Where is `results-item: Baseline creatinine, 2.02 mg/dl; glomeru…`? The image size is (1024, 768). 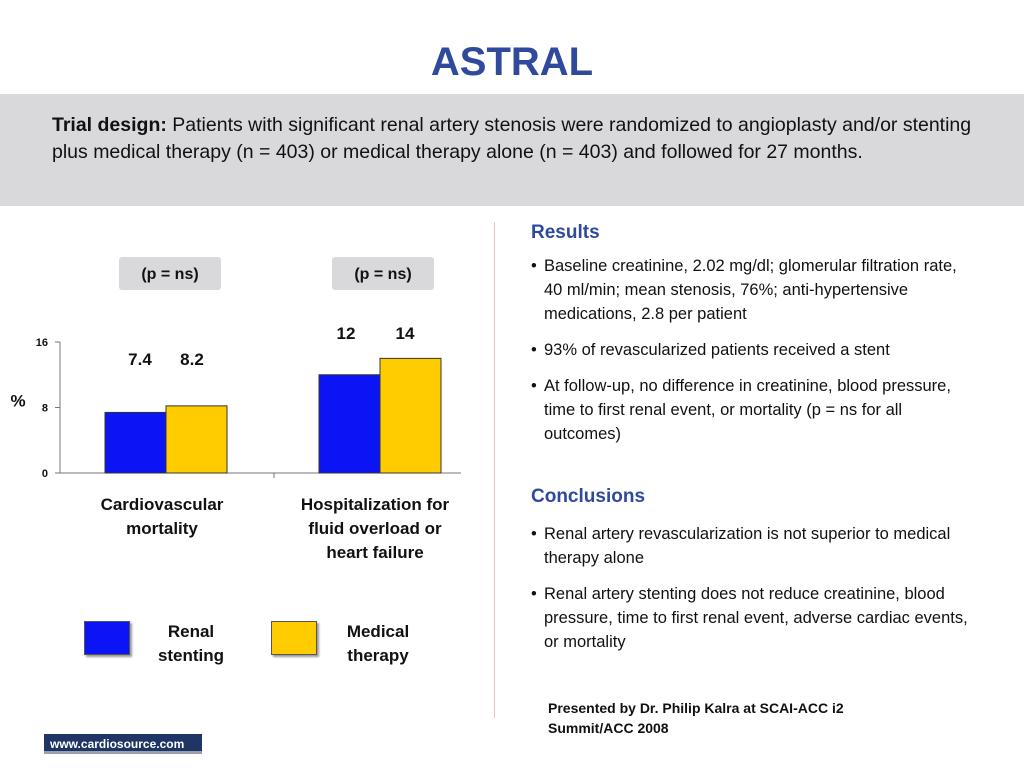 results-item: Baseline creatinine, 2.02 mg/dl; glomeru… is located at coordinates (751, 290).